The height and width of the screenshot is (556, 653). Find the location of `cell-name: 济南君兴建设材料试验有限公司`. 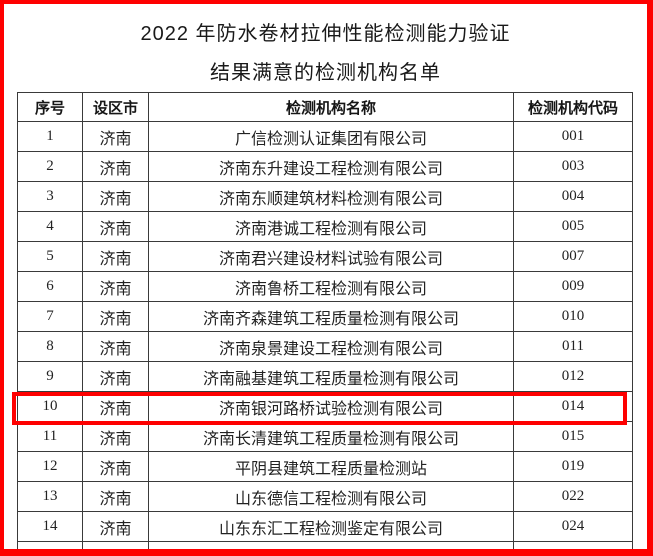

cell-name: 济南君兴建设材料试验有限公司 is located at coordinates (331, 256).